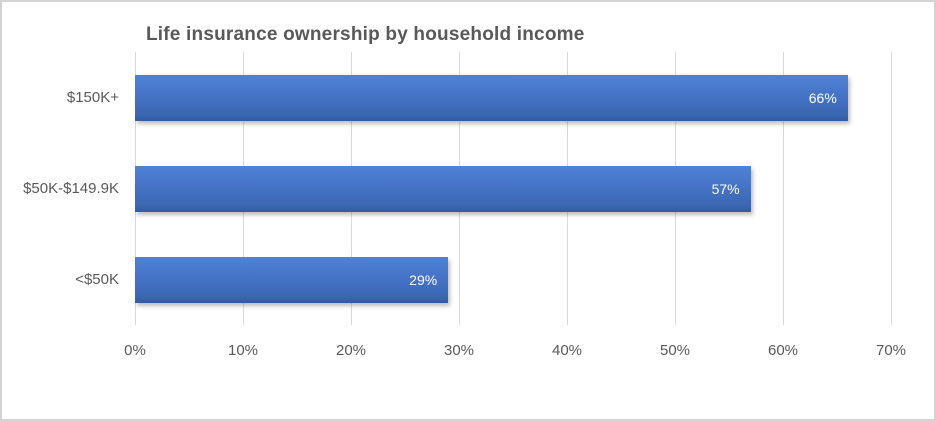 This screenshot has width=936, height=421. Describe the element at coordinates (822, 97) in the screenshot. I see `bar-value-label: 66%` at that location.